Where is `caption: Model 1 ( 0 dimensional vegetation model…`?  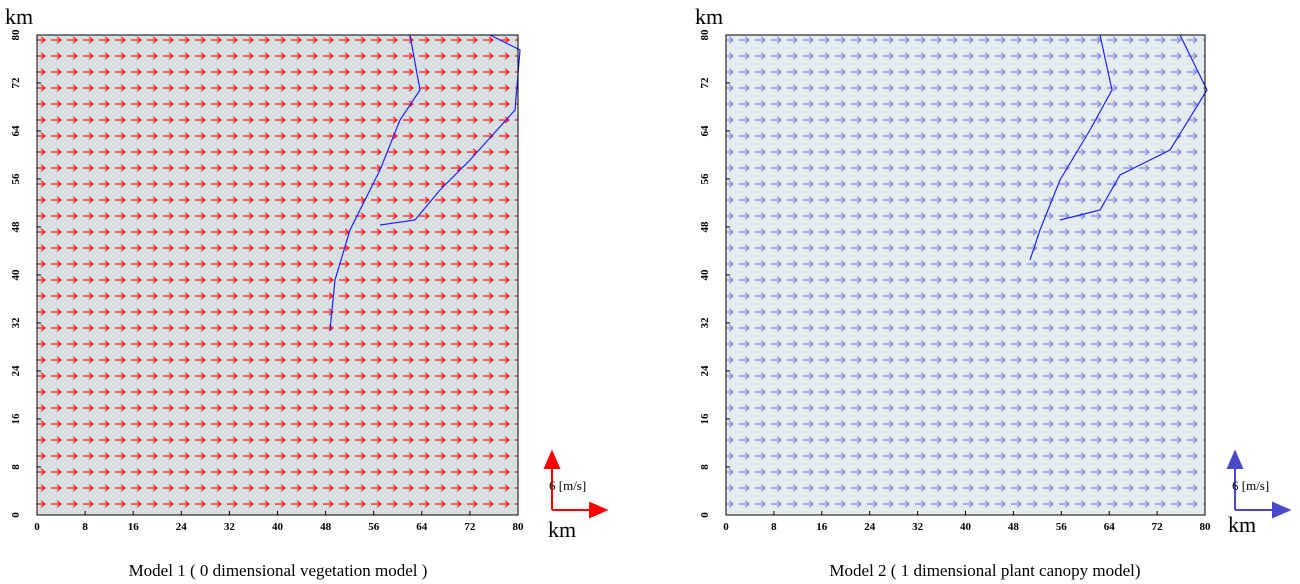
caption: Model 1 ( 0 dimensional vegetation model… is located at coordinates (278, 570).